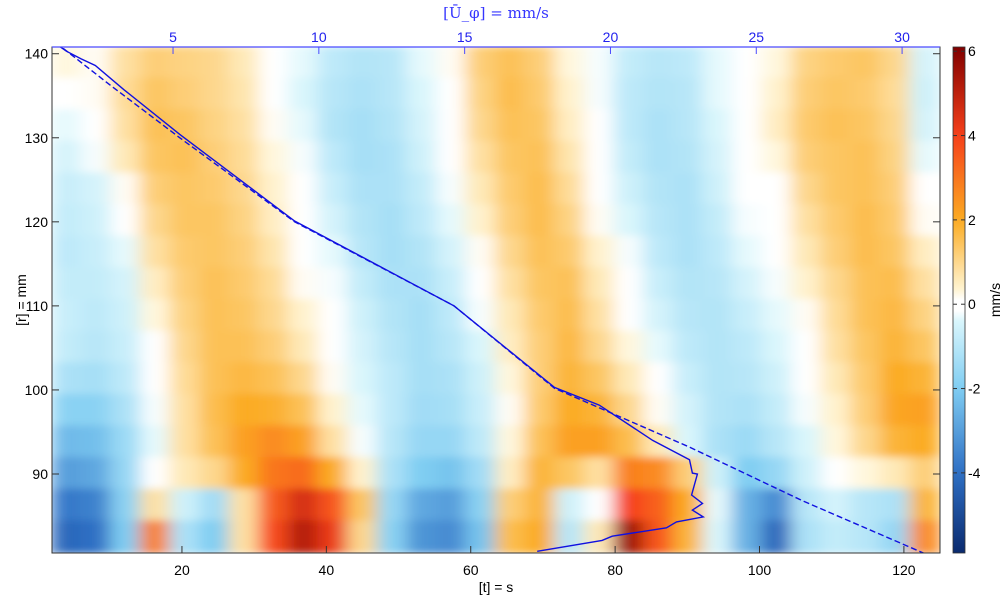  Describe the element at coordinates (972, 304) in the screenshot. I see `colorbar-tick-label: 0` at that location.